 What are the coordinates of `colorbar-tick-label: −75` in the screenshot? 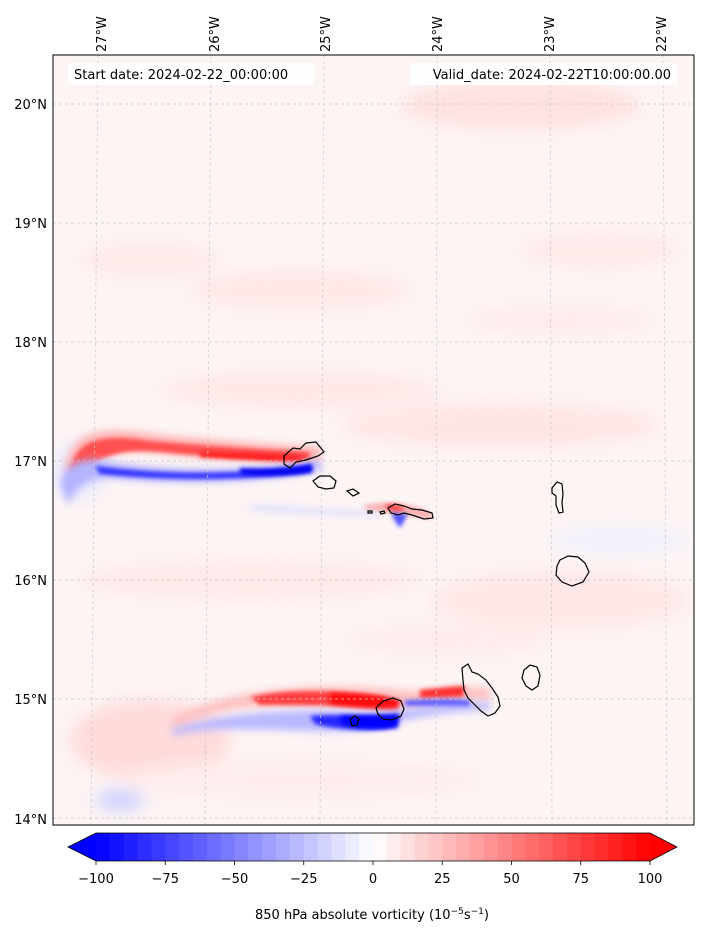 It's located at (165, 879).